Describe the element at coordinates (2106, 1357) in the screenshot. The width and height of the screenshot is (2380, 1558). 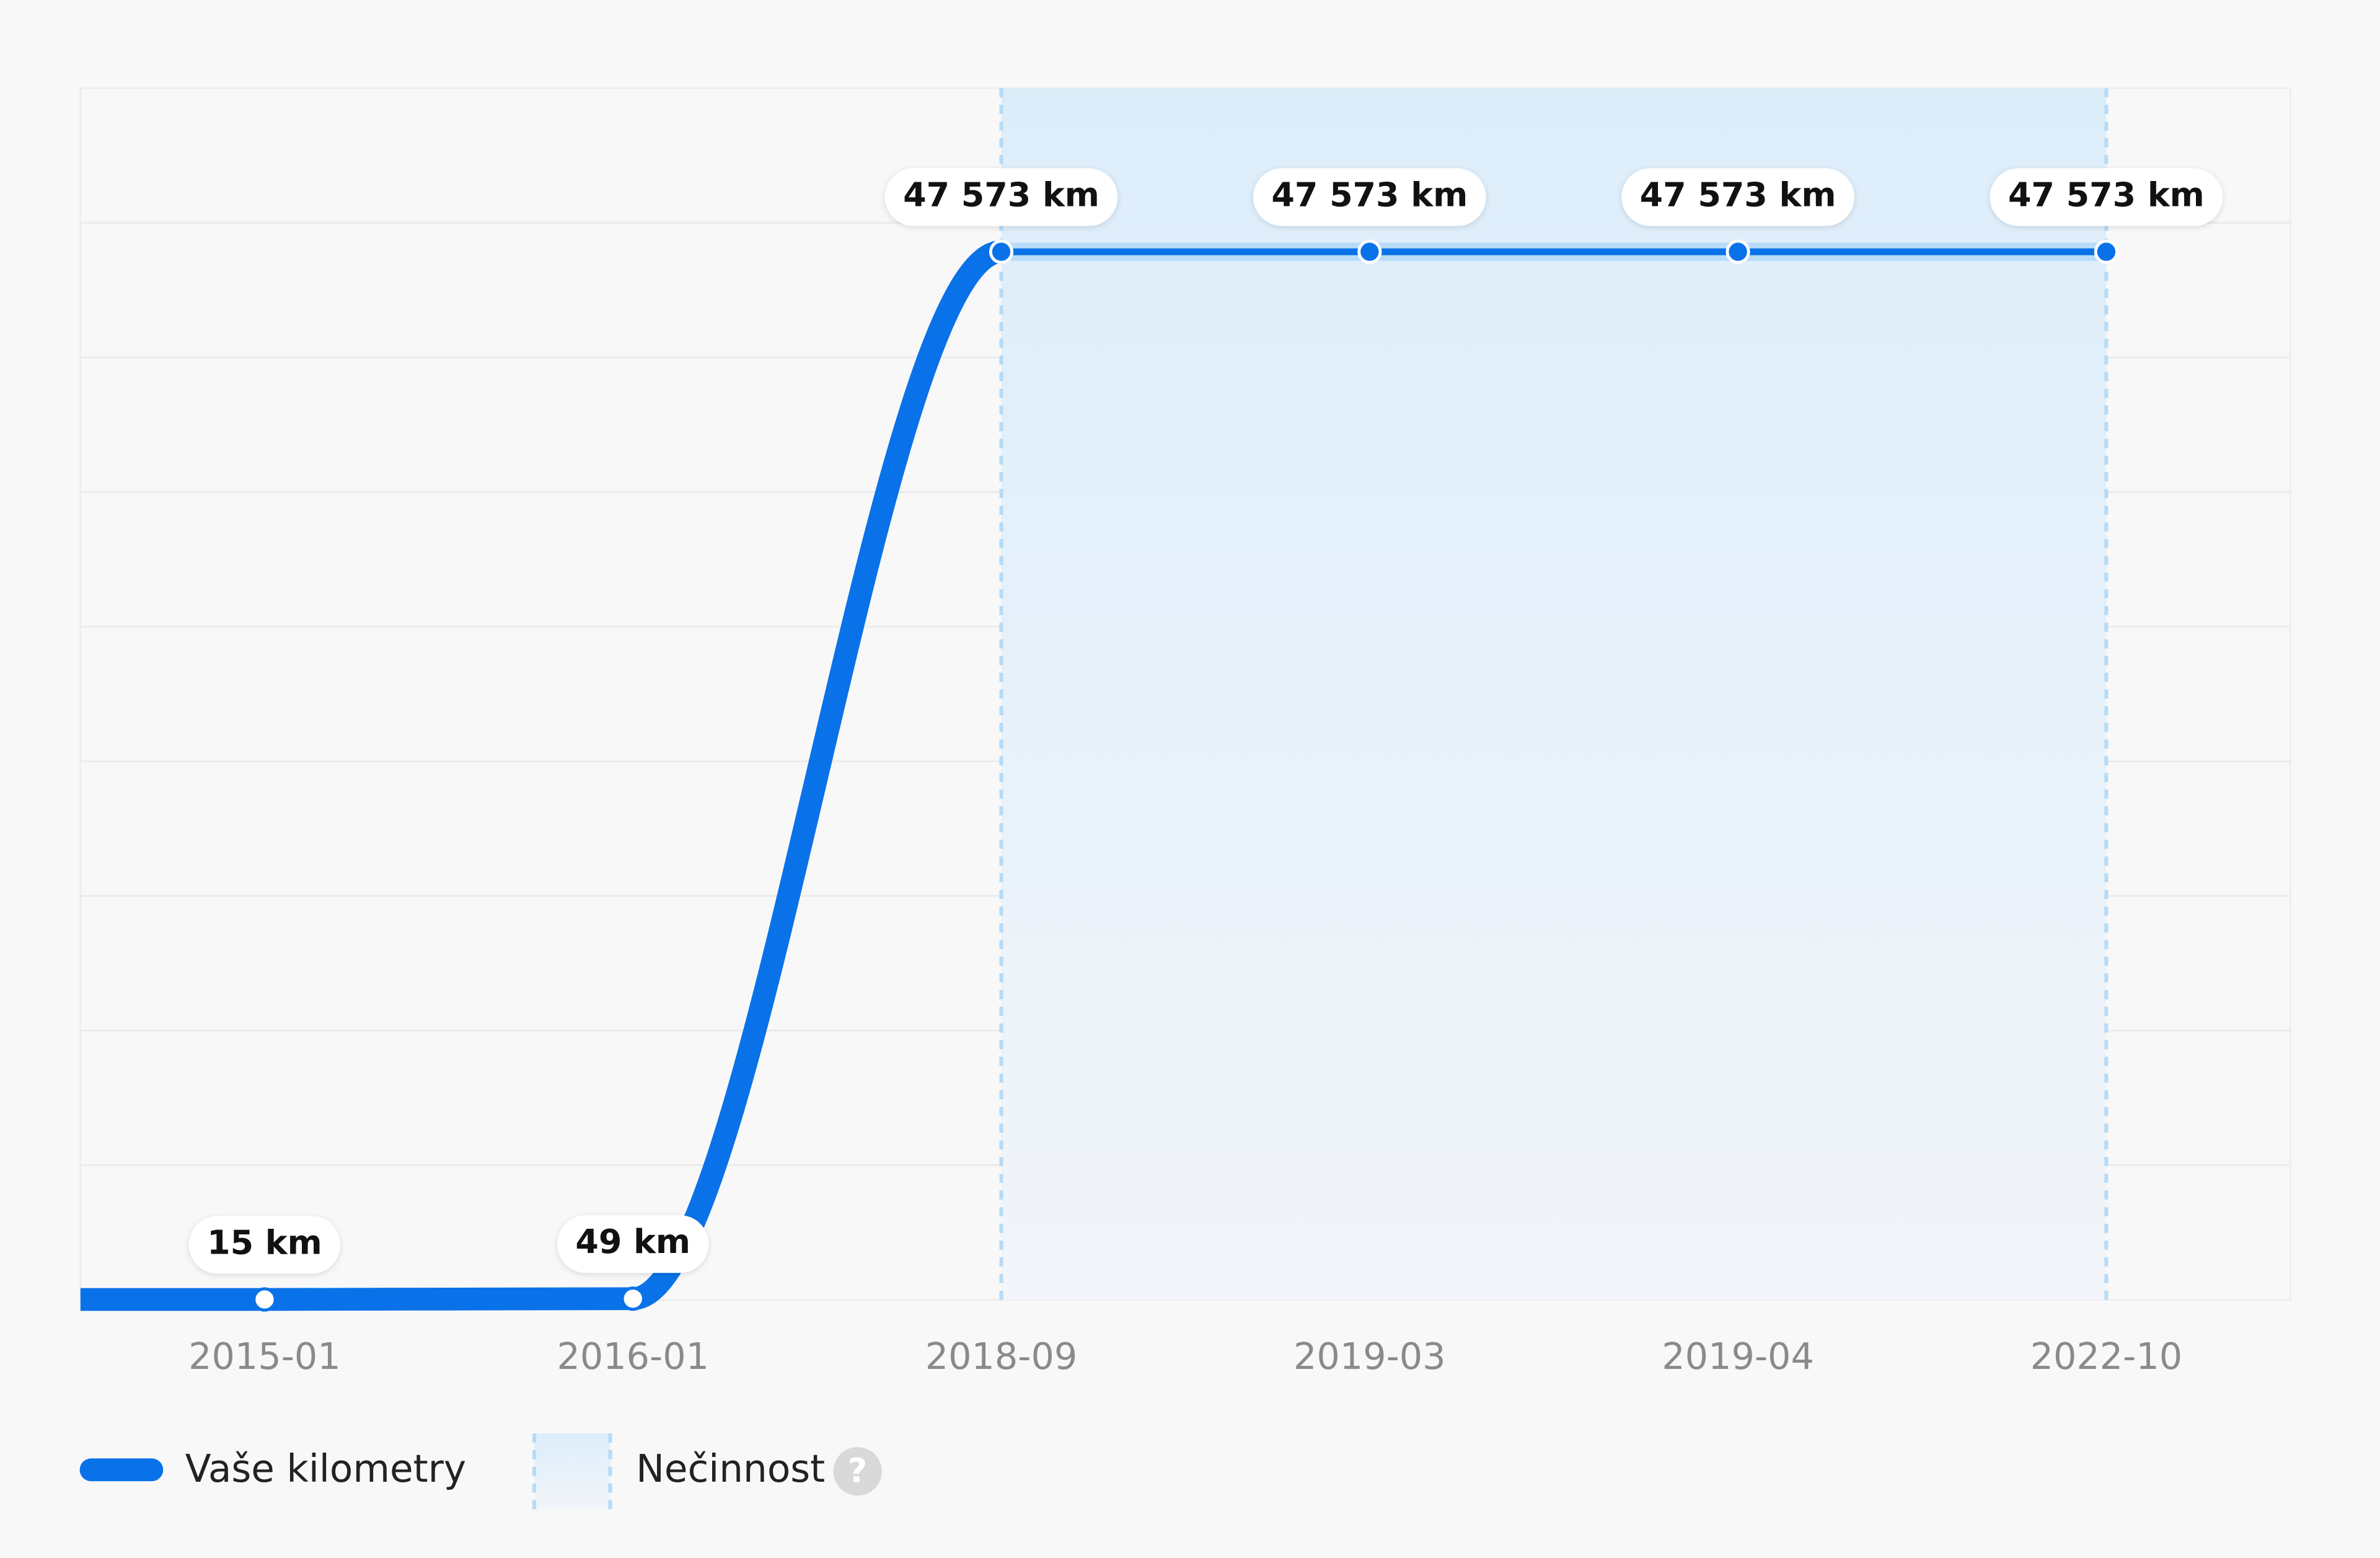
I see `x-tick-label: 2022-10` at that location.